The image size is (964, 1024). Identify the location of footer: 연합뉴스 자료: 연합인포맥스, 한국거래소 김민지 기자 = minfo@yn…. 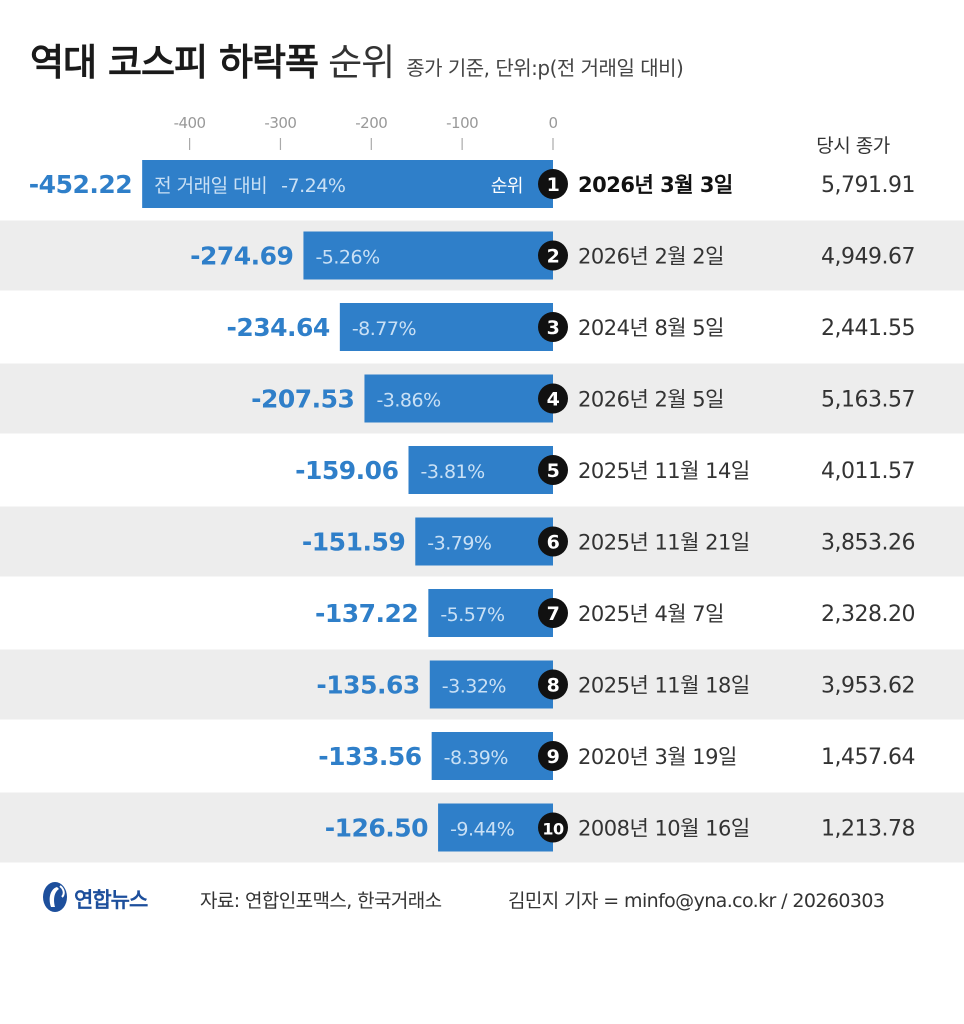
(490, 900).